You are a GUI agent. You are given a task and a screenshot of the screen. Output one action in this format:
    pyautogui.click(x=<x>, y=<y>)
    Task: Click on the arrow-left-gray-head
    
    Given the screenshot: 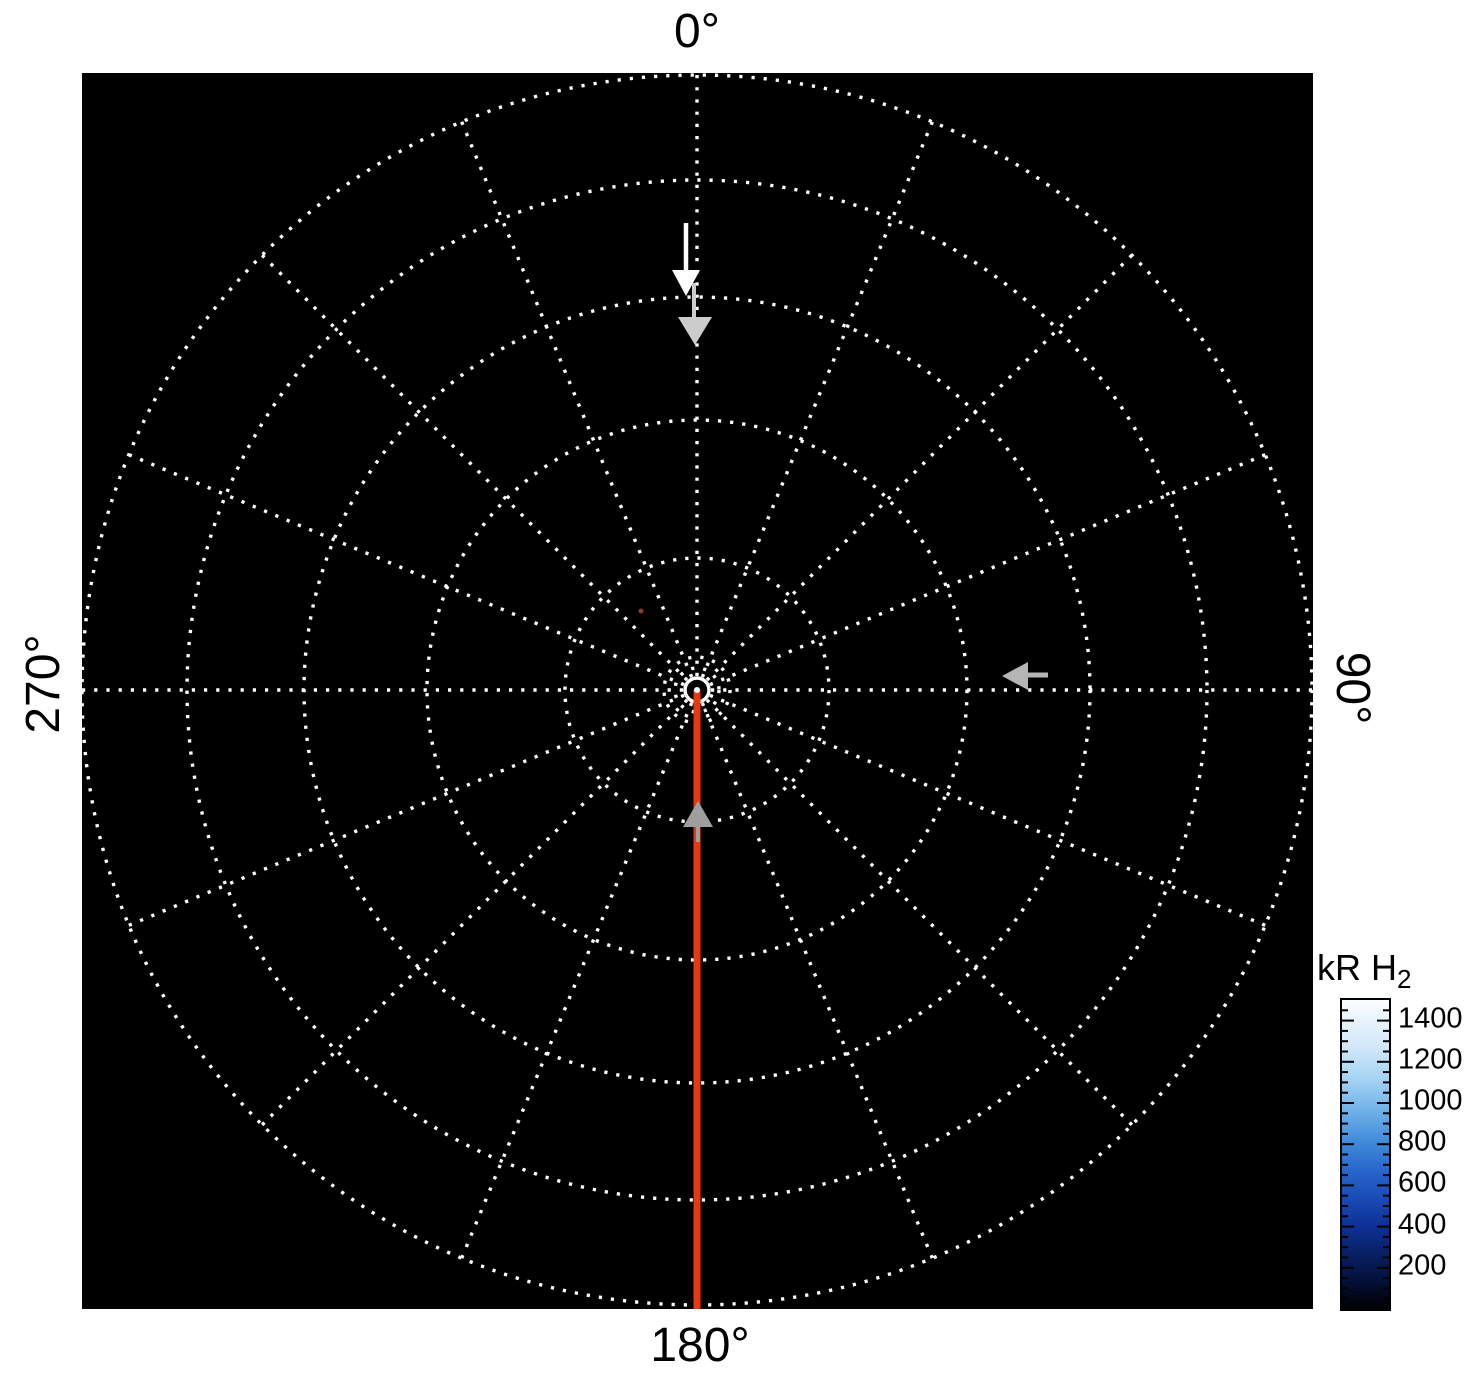 What is the action you would take?
    pyautogui.click(x=1015, y=676)
    